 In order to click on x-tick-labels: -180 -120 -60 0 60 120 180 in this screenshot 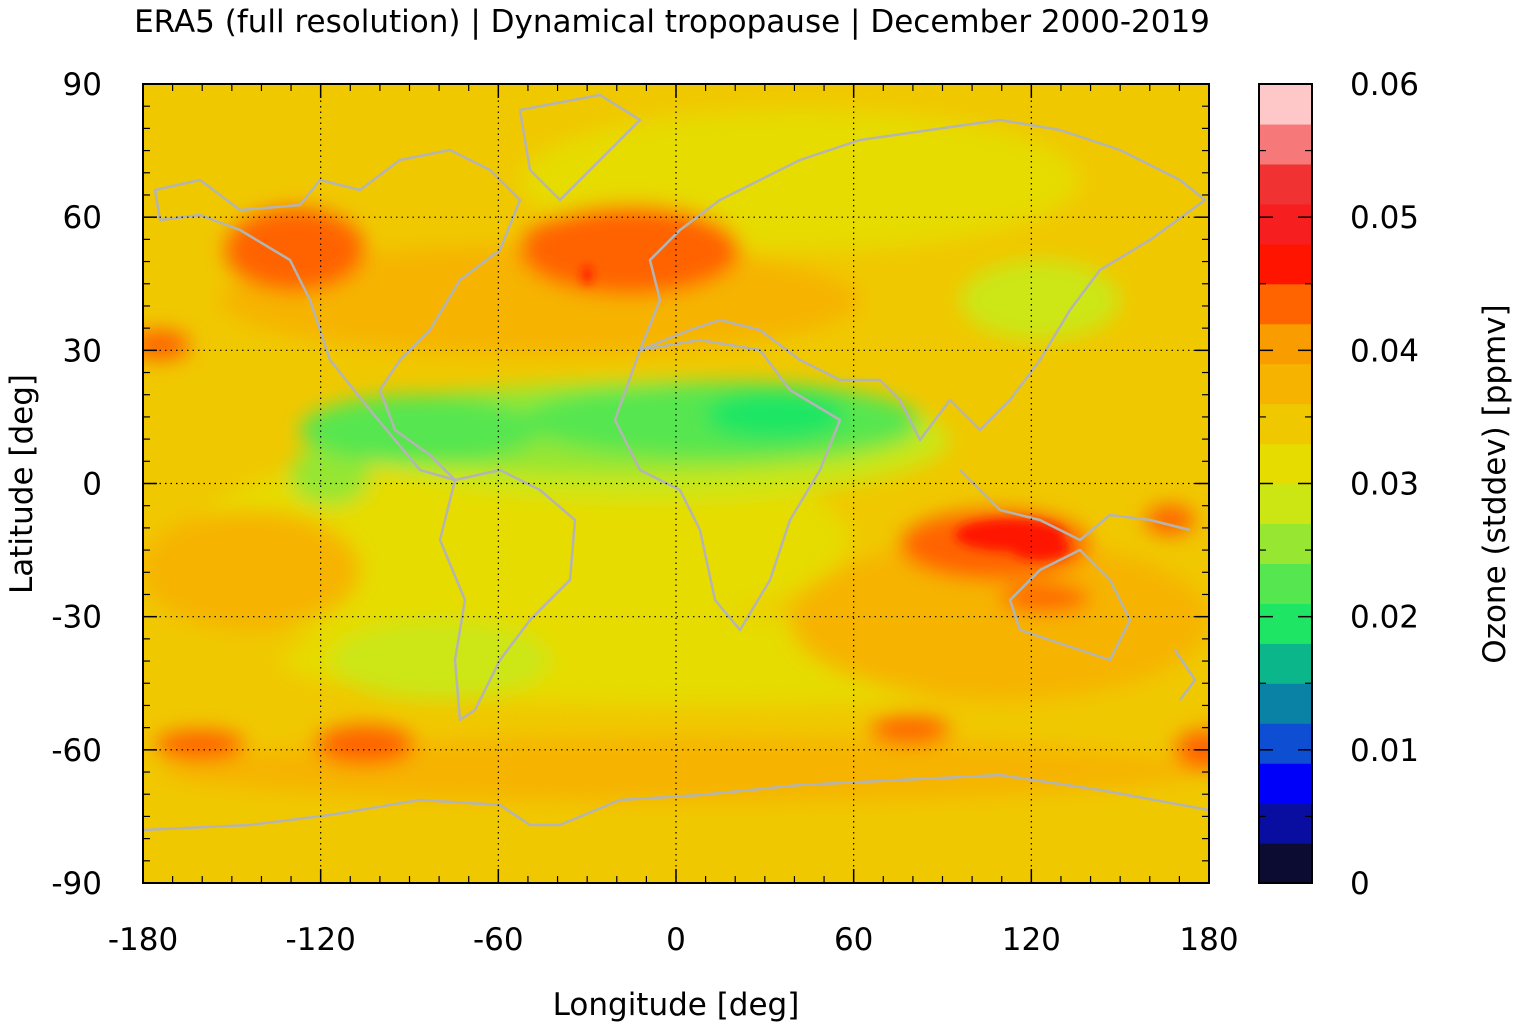, I will do `click(673, 940)`.